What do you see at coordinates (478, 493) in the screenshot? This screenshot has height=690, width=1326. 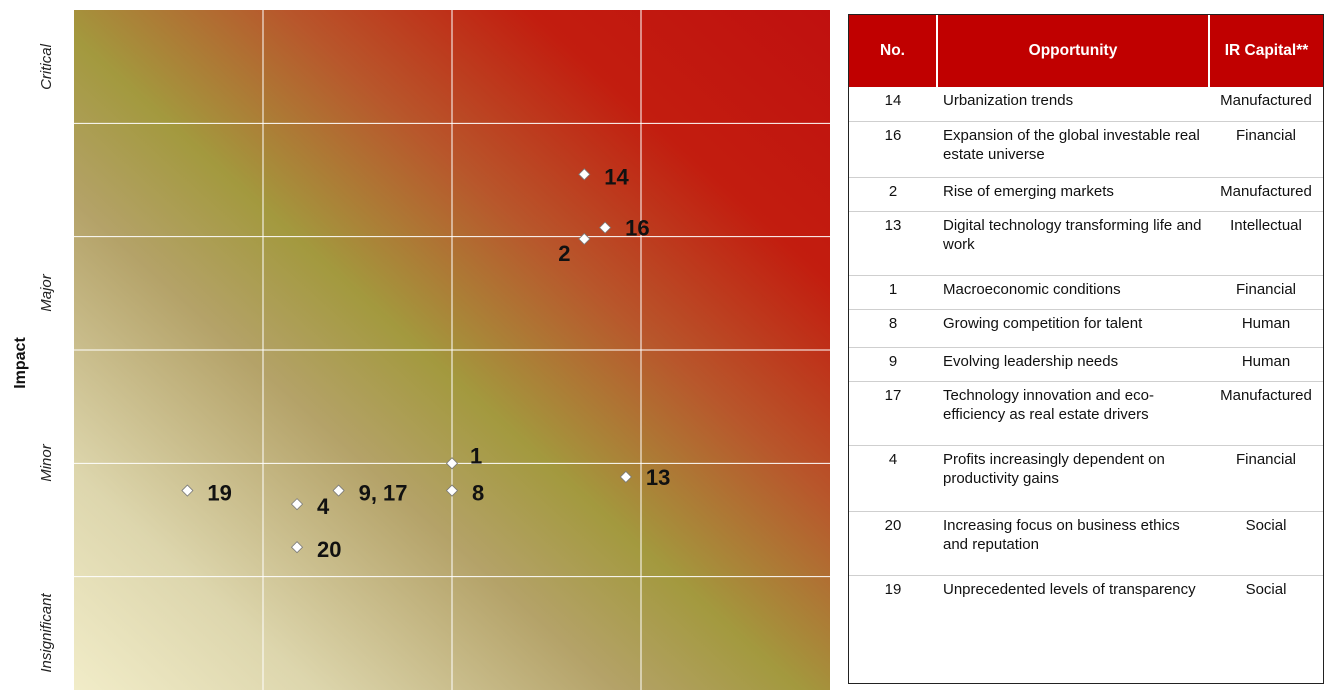 I see `point-label: 8` at bounding box center [478, 493].